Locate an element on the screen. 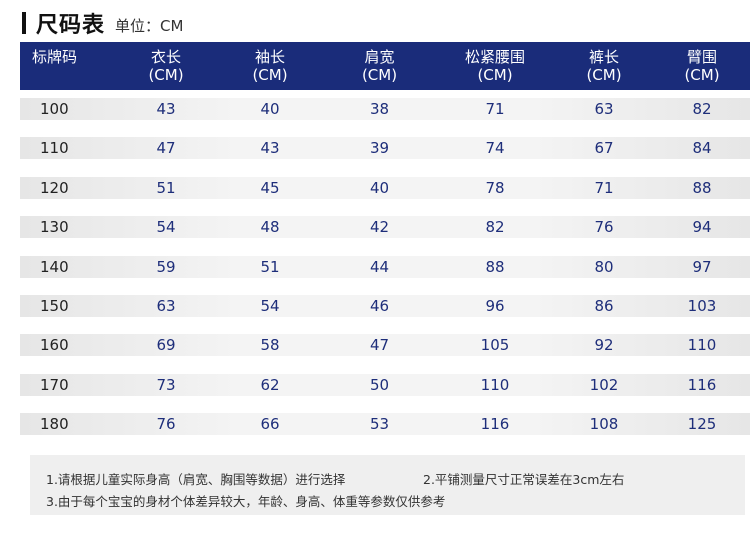 The width and height of the screenshot is (750, 539). table-cell: 130 is located at coordinates (54, 227).